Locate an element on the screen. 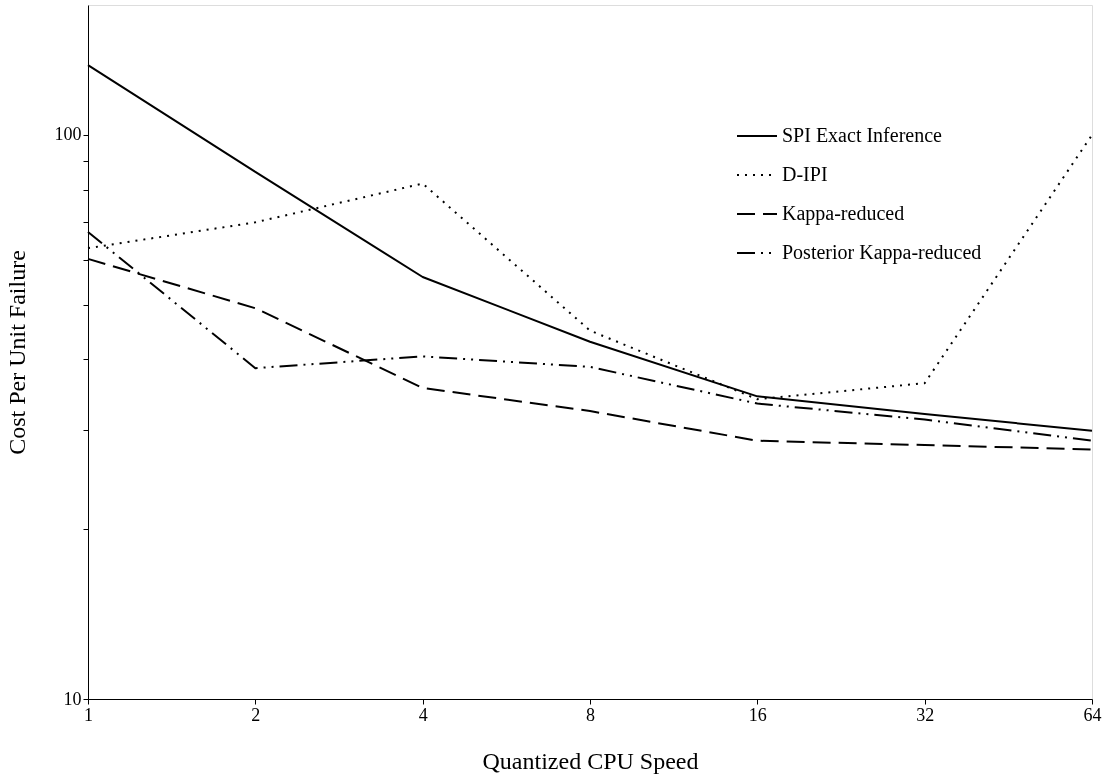 Image resolution: width=1106 pixels, height=778 pixels. legend-label: SPI Exact Inference is located at coordinates (862, 135).